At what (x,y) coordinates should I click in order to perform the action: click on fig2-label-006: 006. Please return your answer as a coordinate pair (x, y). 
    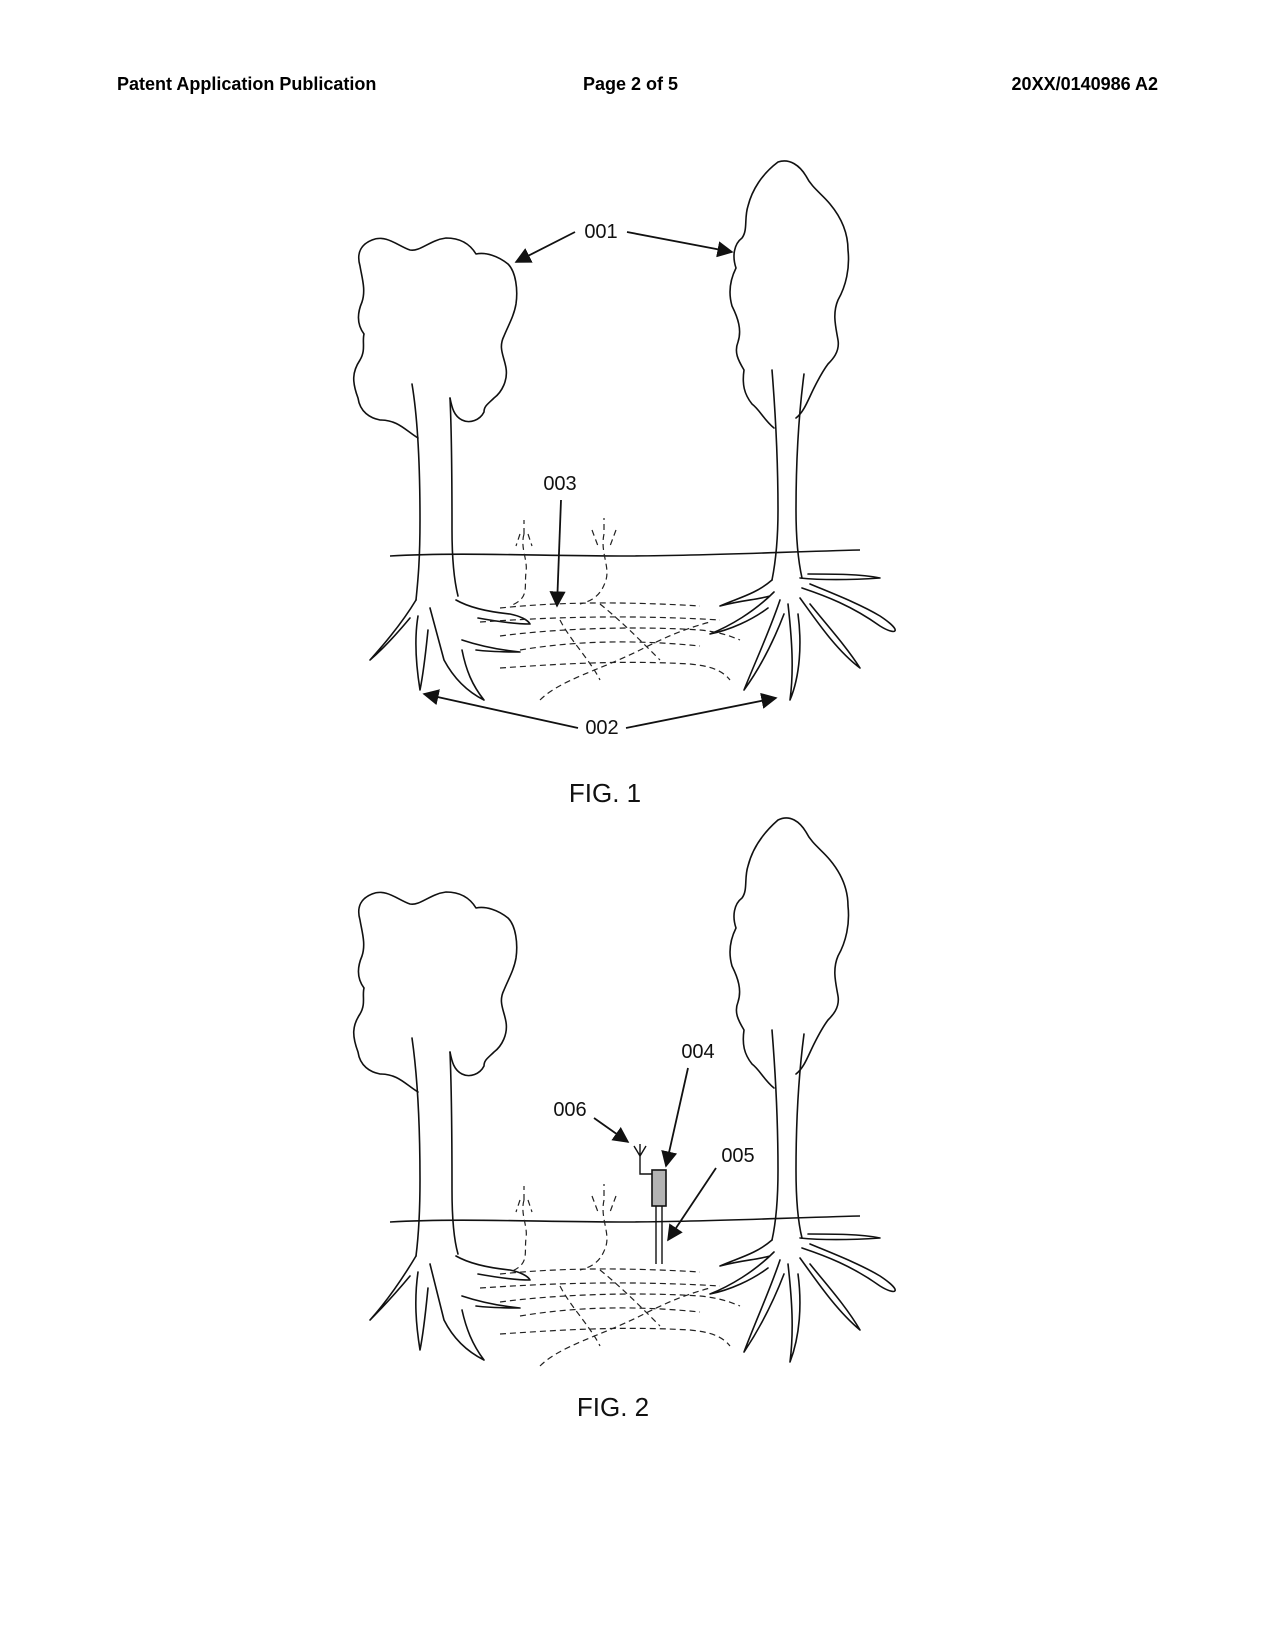
    Looking at the image, I should click on (569, 1110).